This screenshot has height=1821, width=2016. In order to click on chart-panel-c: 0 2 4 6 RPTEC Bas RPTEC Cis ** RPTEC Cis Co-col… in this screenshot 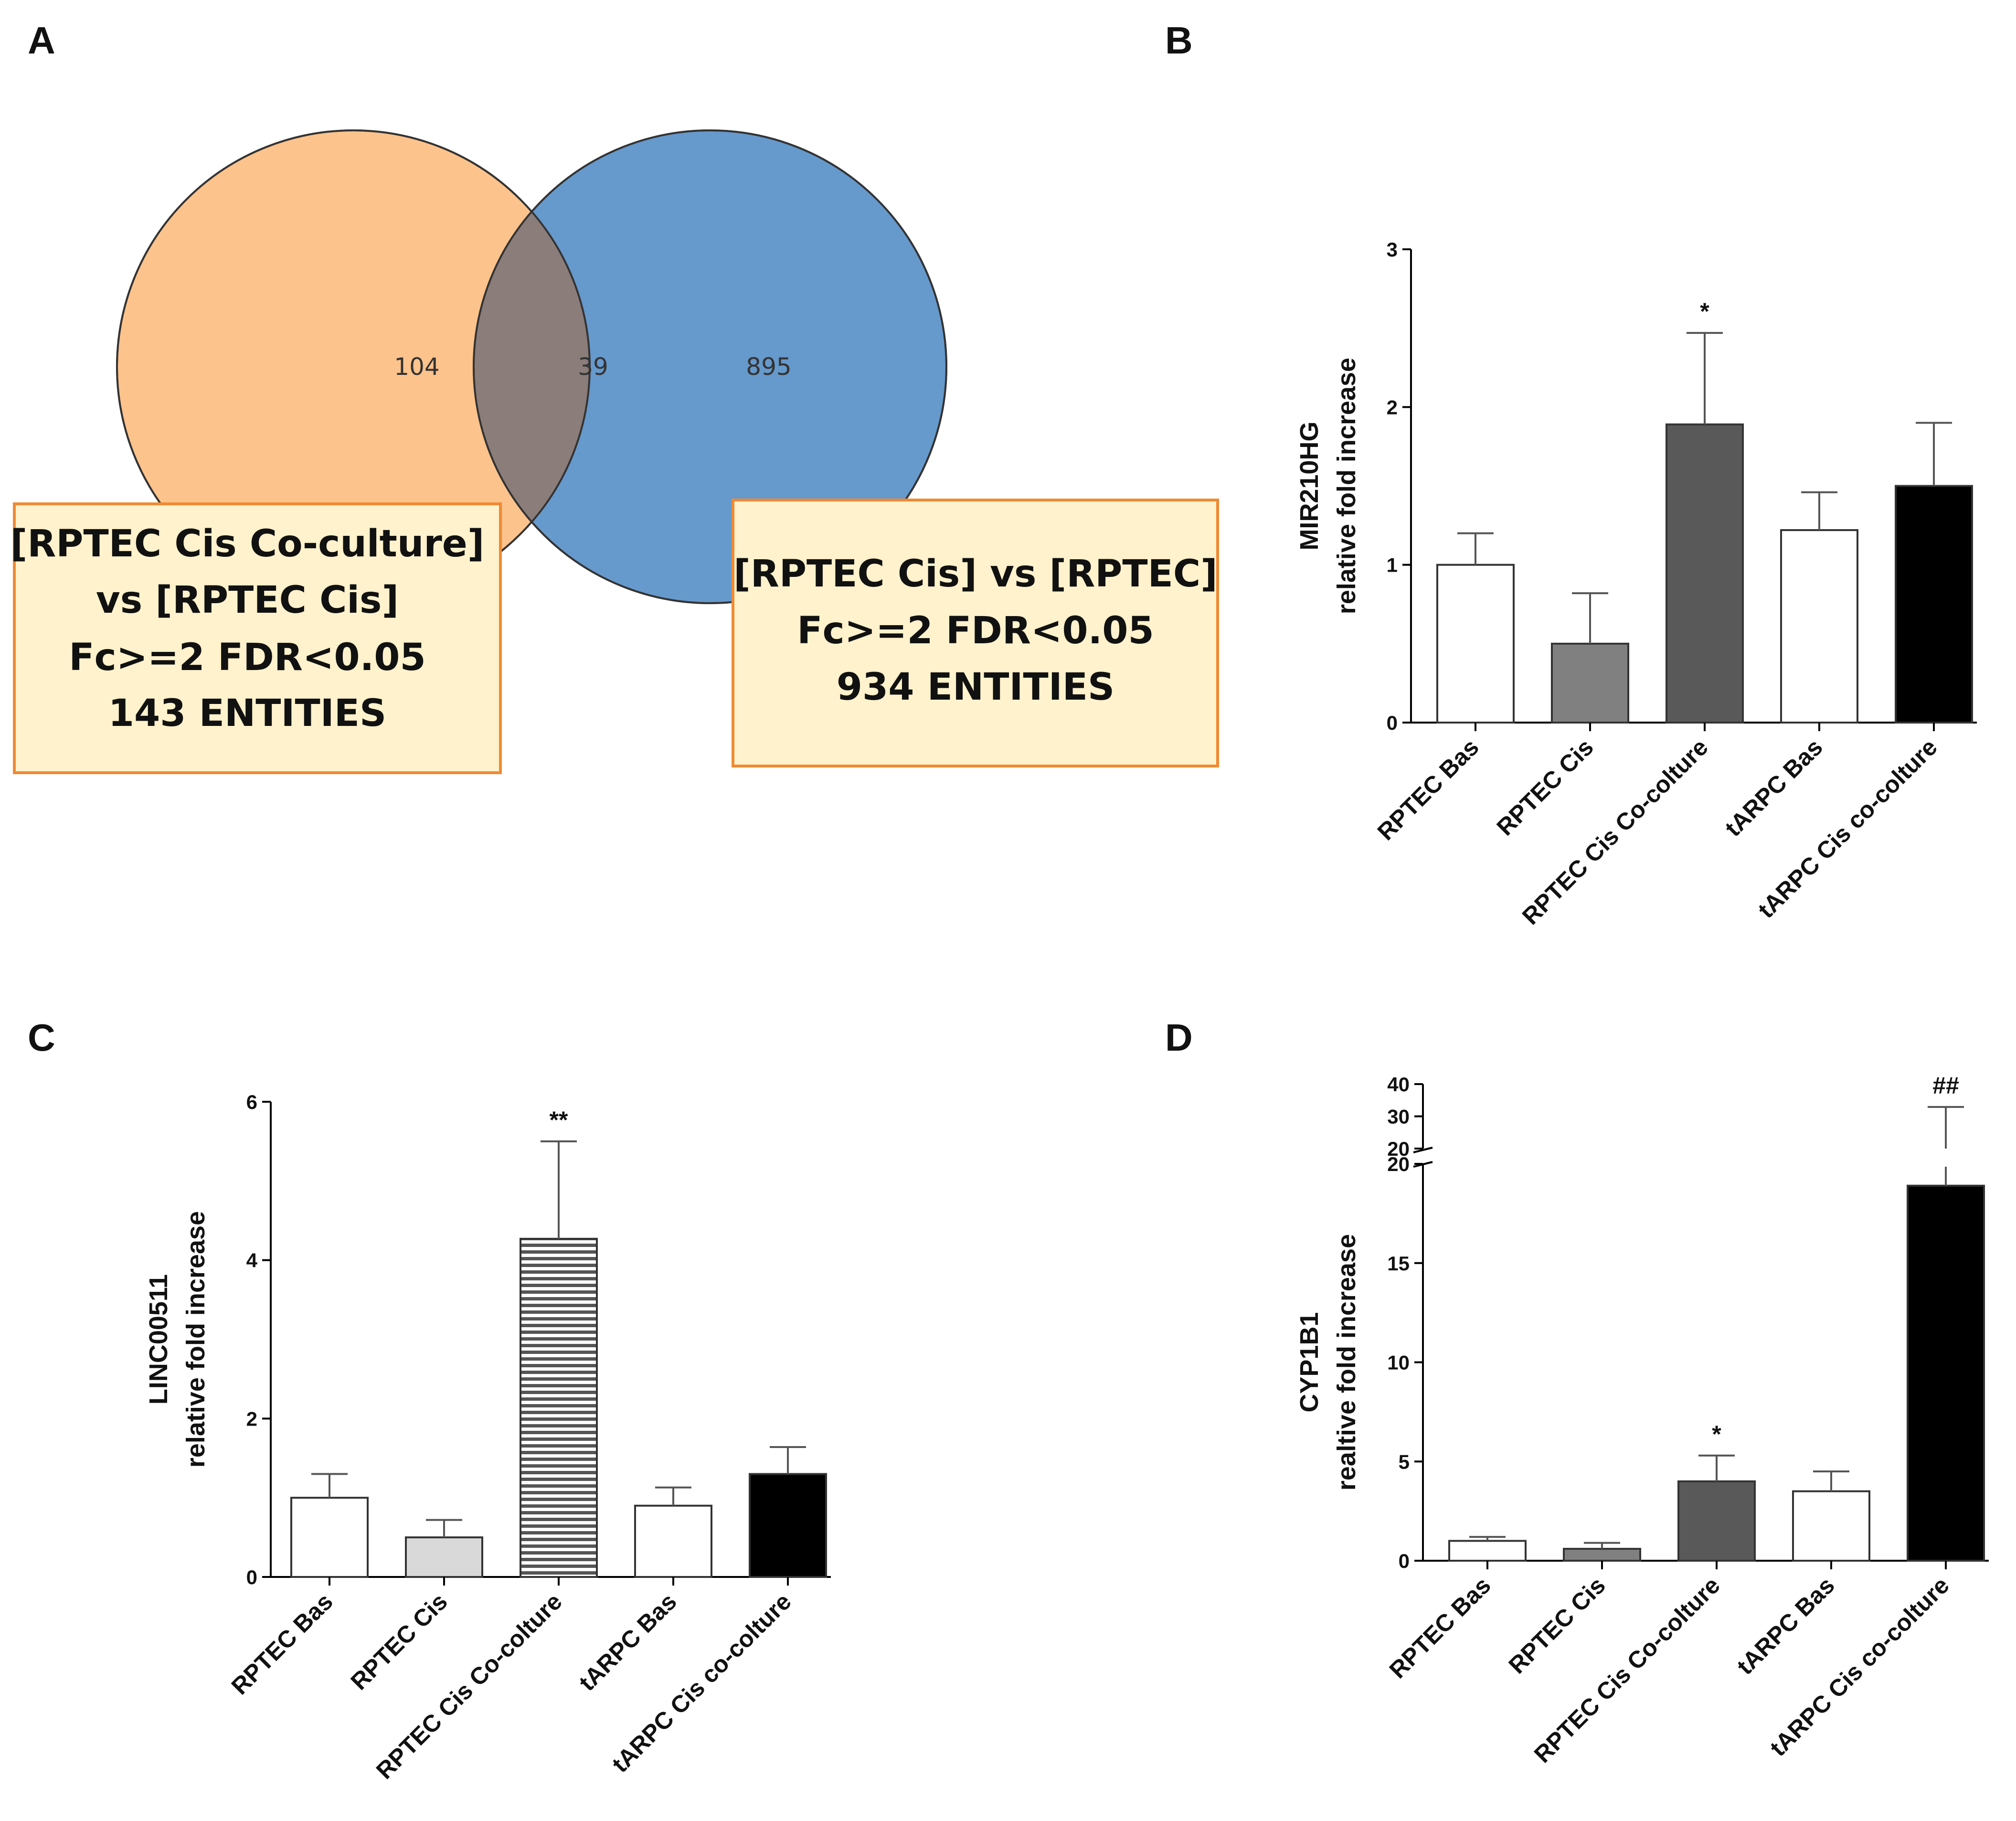, I will do `click(487, 1437)`.